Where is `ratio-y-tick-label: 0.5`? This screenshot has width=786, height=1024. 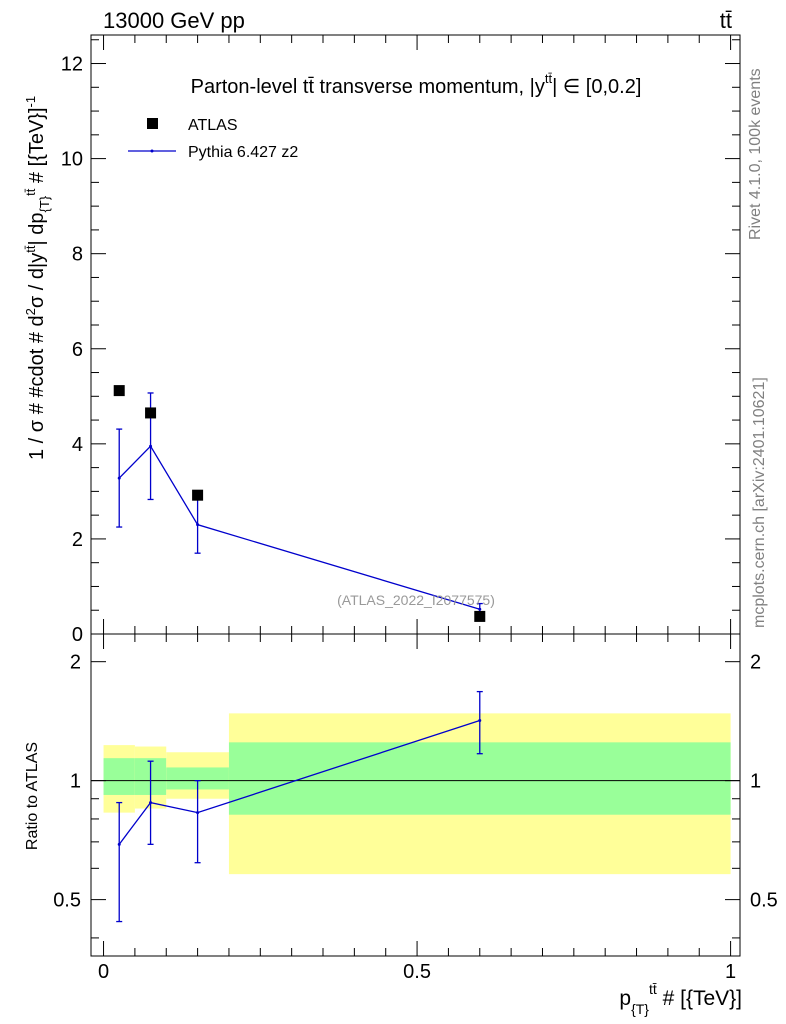 ratio-y-tick-label: 0.5 is located at coordinates (67, 901).